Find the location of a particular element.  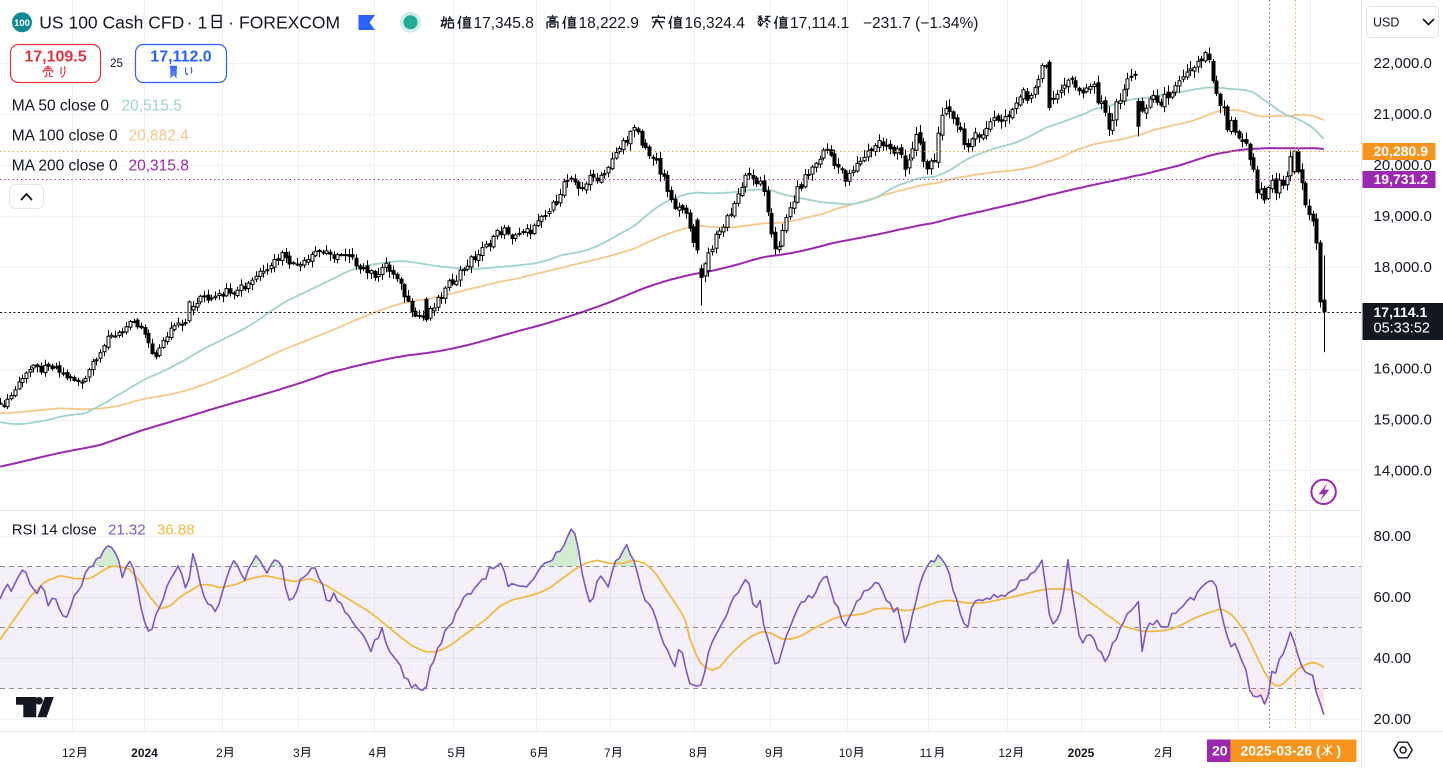

svg-text: 10 is located at coordinates (846, 753).